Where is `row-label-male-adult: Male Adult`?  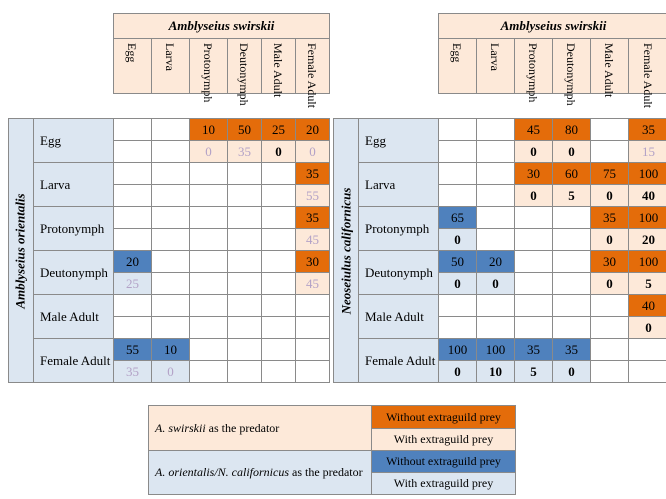 row-label-male-adult: Male Adult is located at coordinates (398, 316).